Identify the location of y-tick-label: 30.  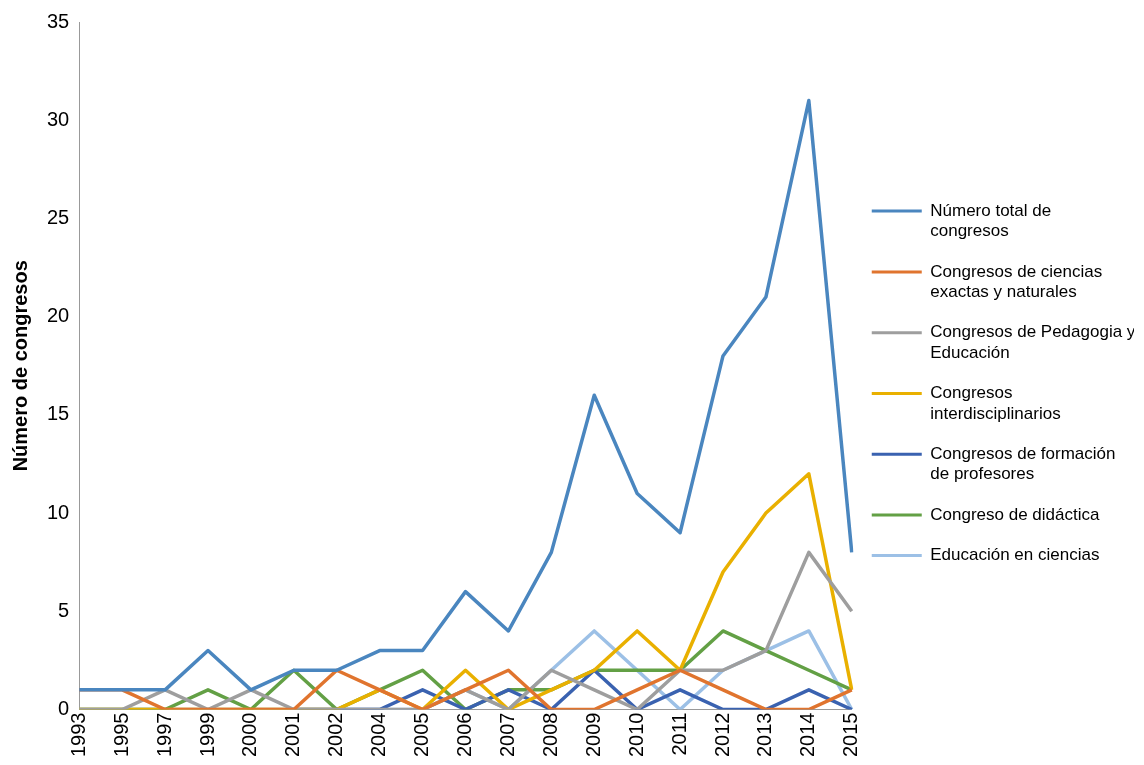
(58, 118).